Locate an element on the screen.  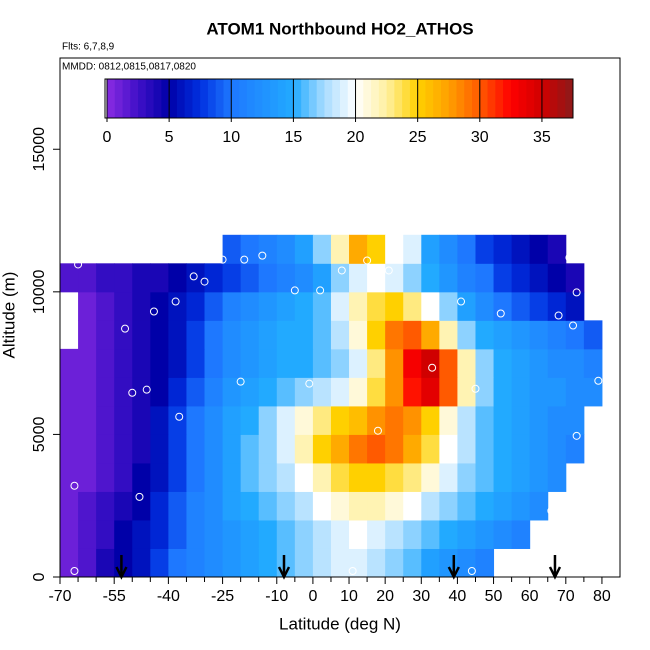
x-tick-label: 40 is located at coordinates (458, 596).